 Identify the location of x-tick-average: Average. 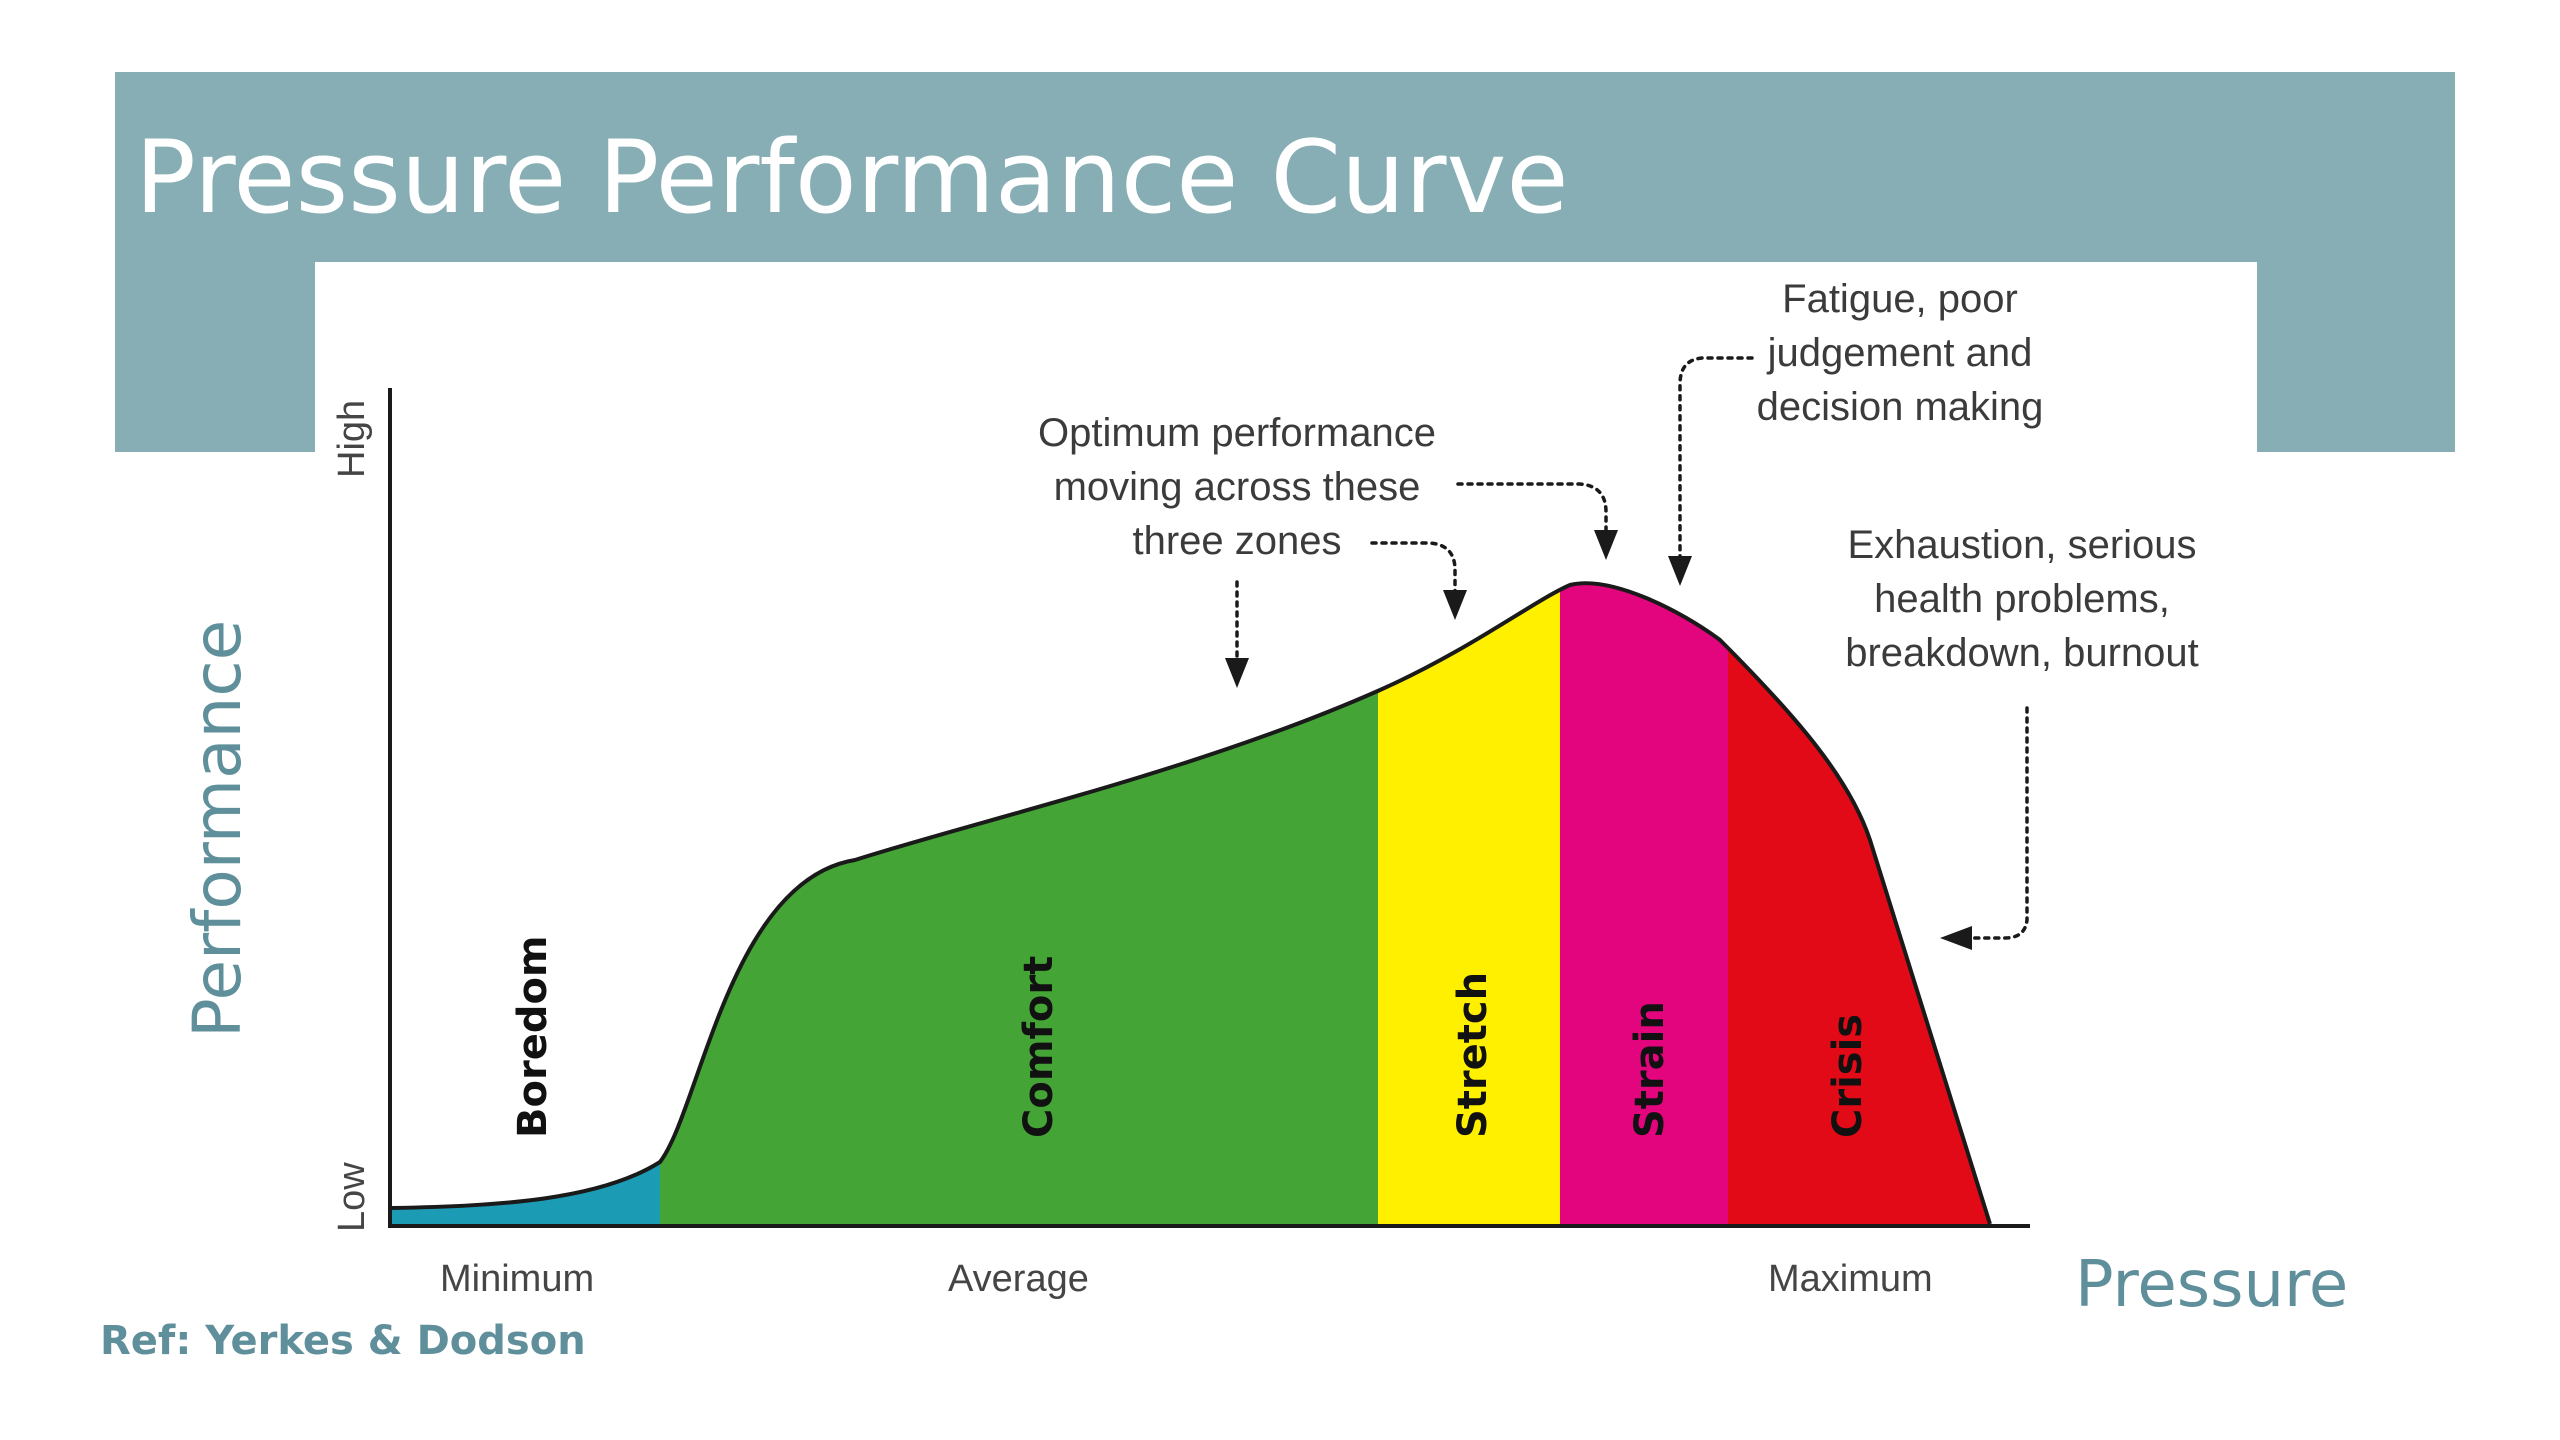
(1018, 1279).